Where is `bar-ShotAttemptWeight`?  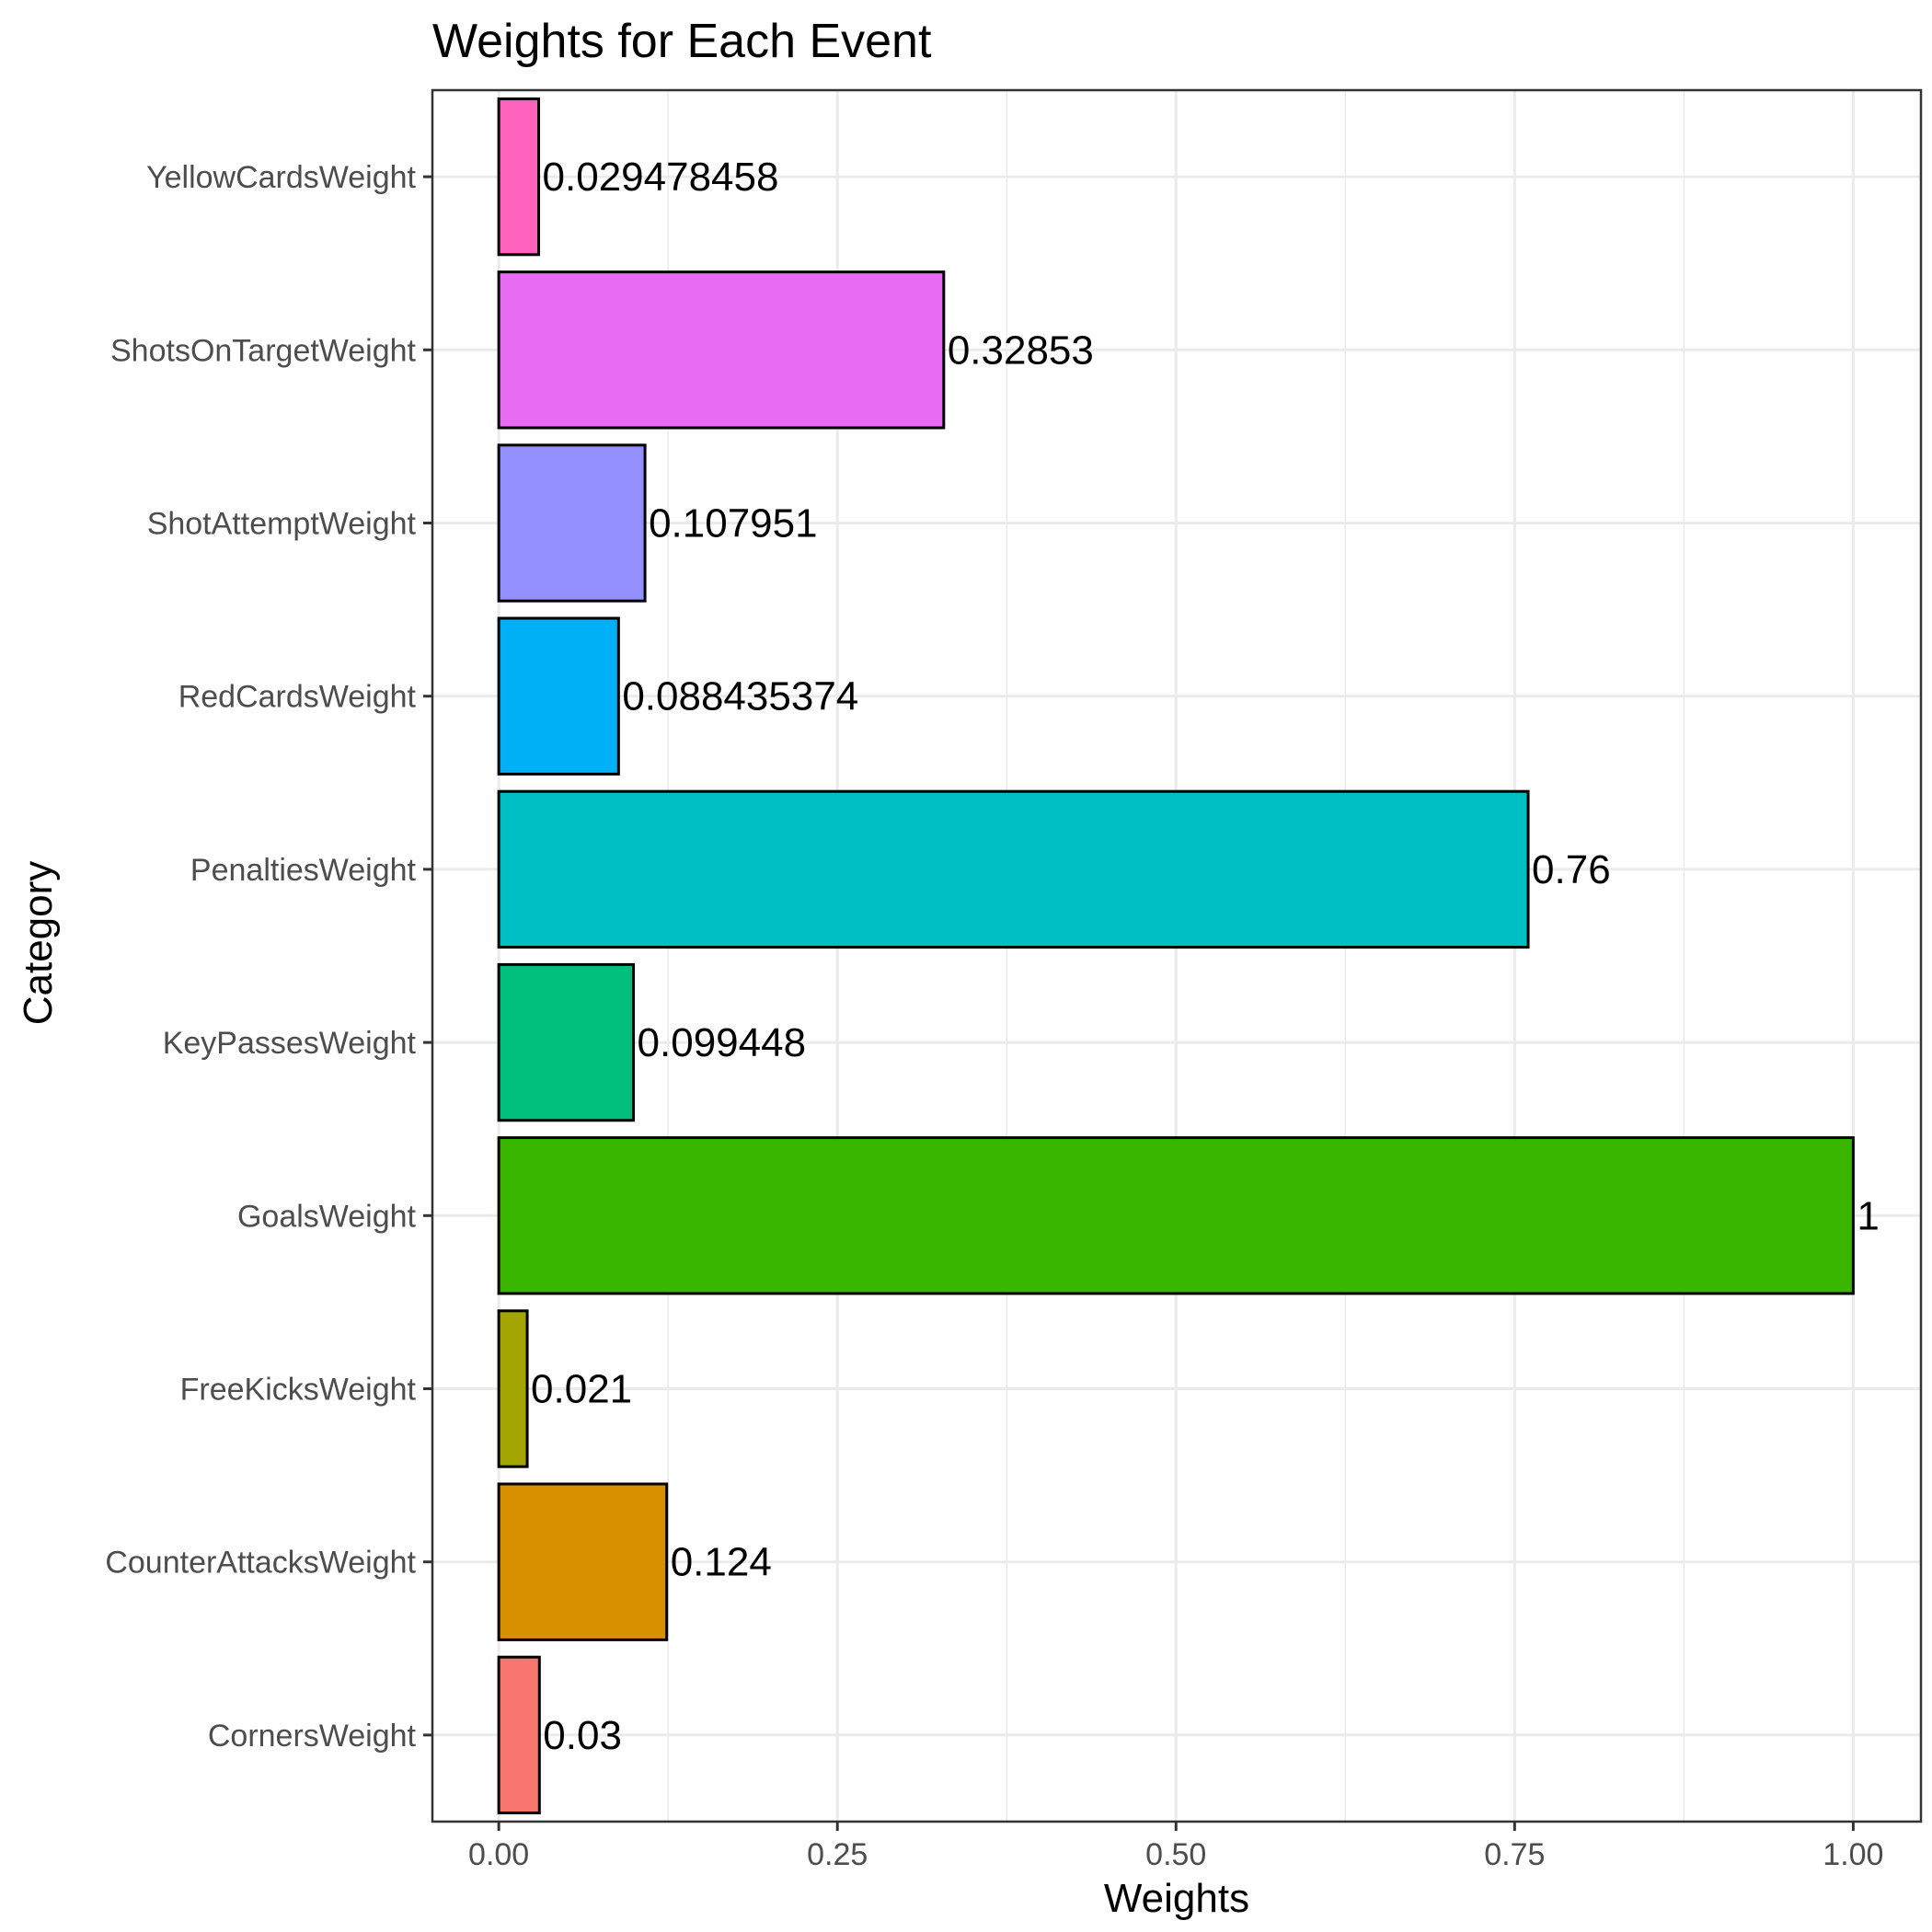
bar-ShotAttemptWeight is located at coordinates (572, 523).